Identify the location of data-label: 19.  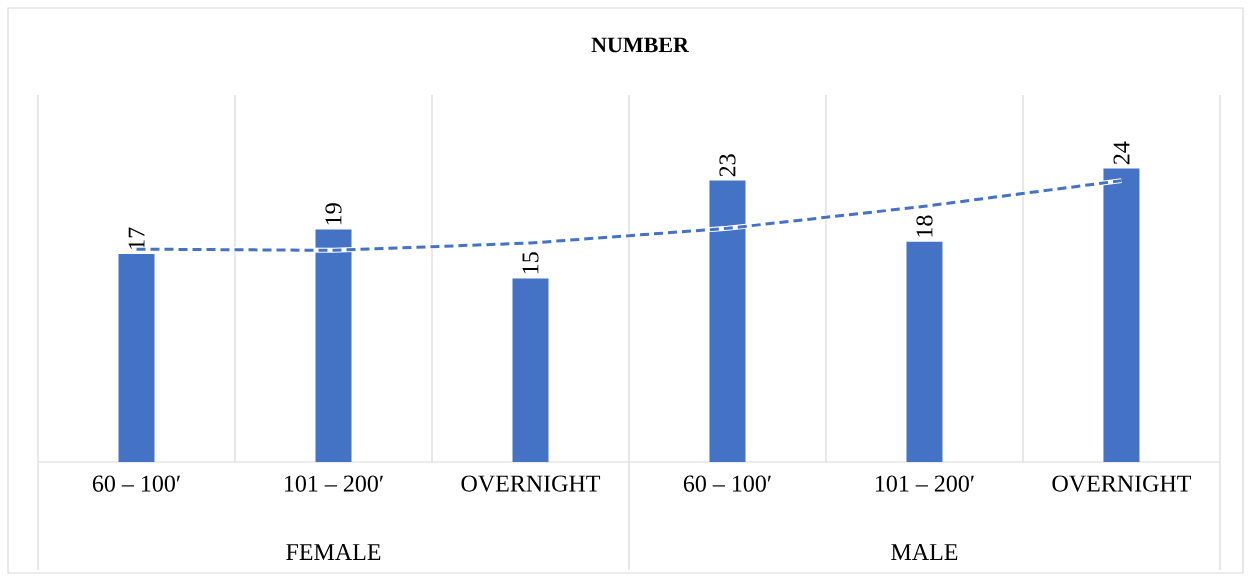
(333, 214).